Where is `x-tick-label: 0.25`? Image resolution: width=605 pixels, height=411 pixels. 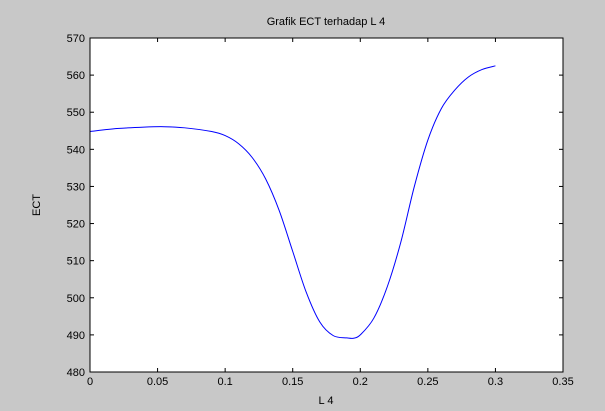
x-tick-label: 0.25 is located at coordinates (427, 382).